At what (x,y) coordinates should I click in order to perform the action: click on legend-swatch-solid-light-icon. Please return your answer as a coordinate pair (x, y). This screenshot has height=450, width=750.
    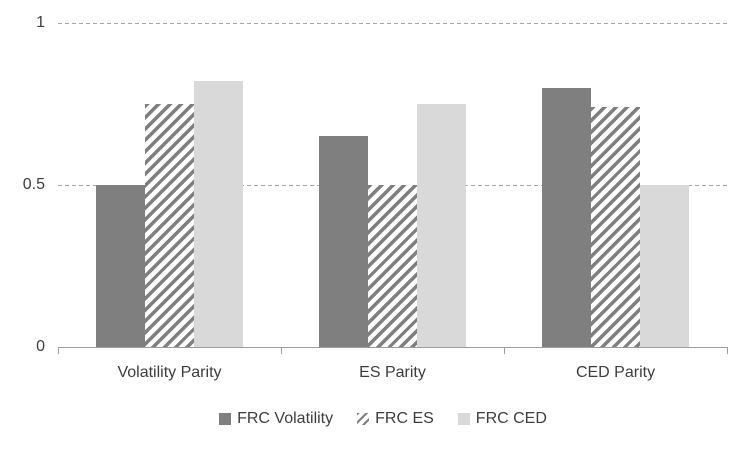
    Looking at the image, I should click on (463, 419).